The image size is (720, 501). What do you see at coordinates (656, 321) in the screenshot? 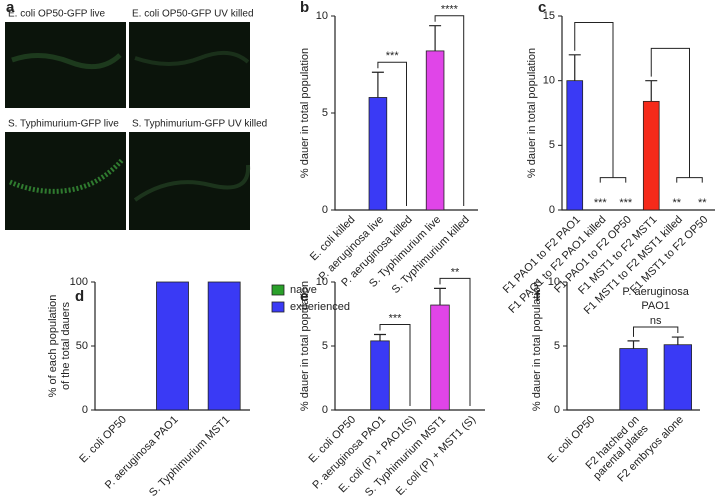
I see `significance: ns` at bounding box center [656, 321].